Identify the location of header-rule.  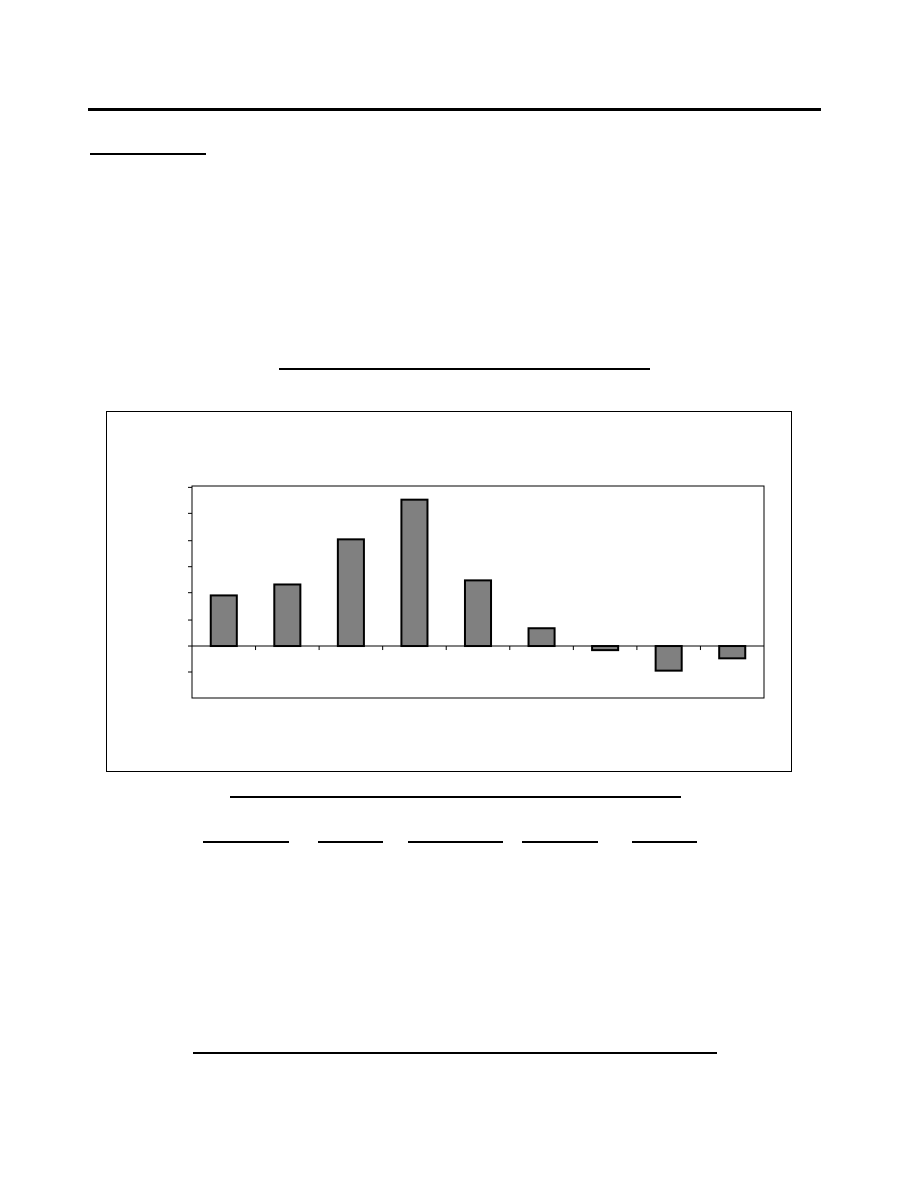
(454, 109).